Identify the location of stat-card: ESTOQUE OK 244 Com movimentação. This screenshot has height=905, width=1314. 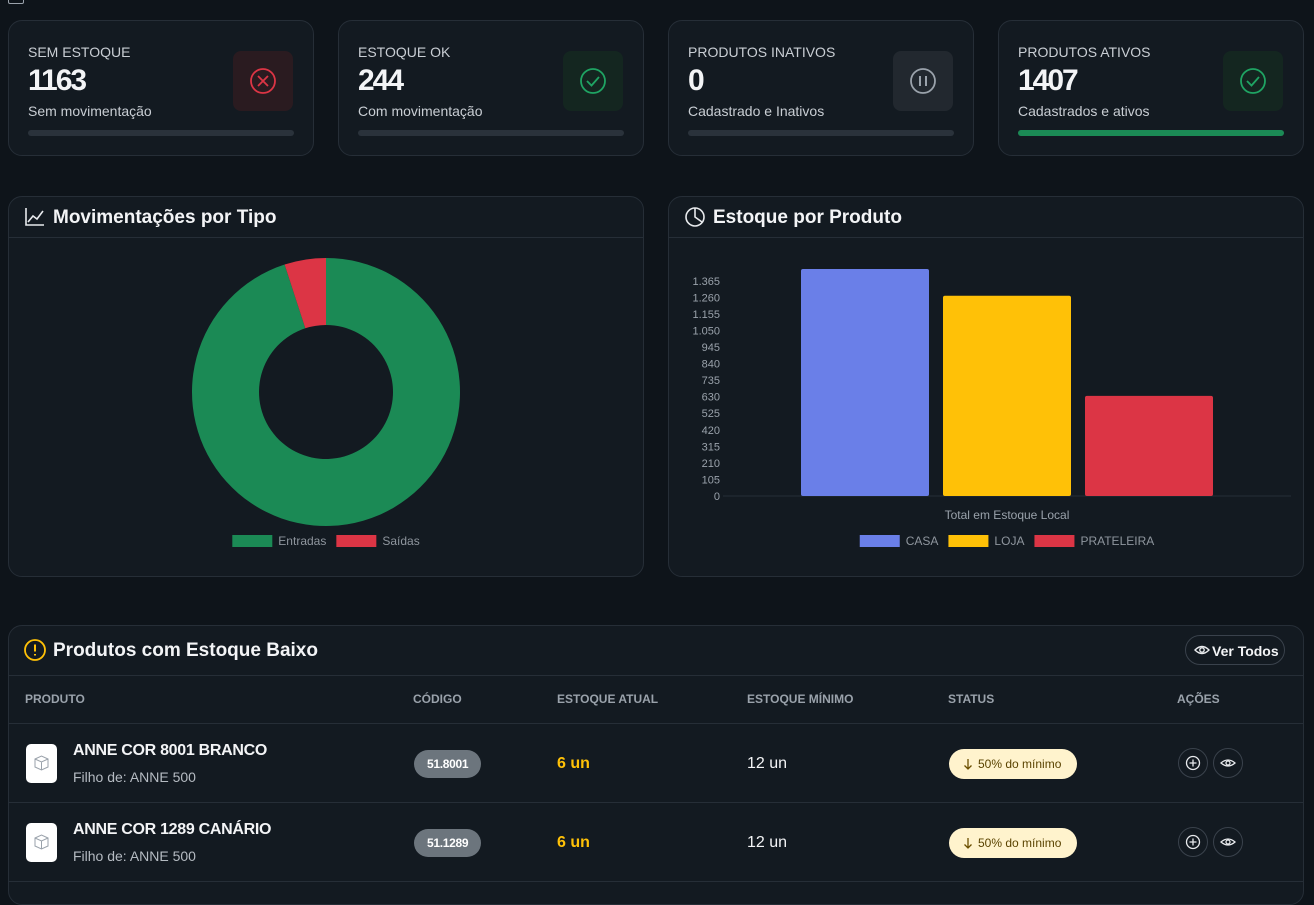
(491, 88).